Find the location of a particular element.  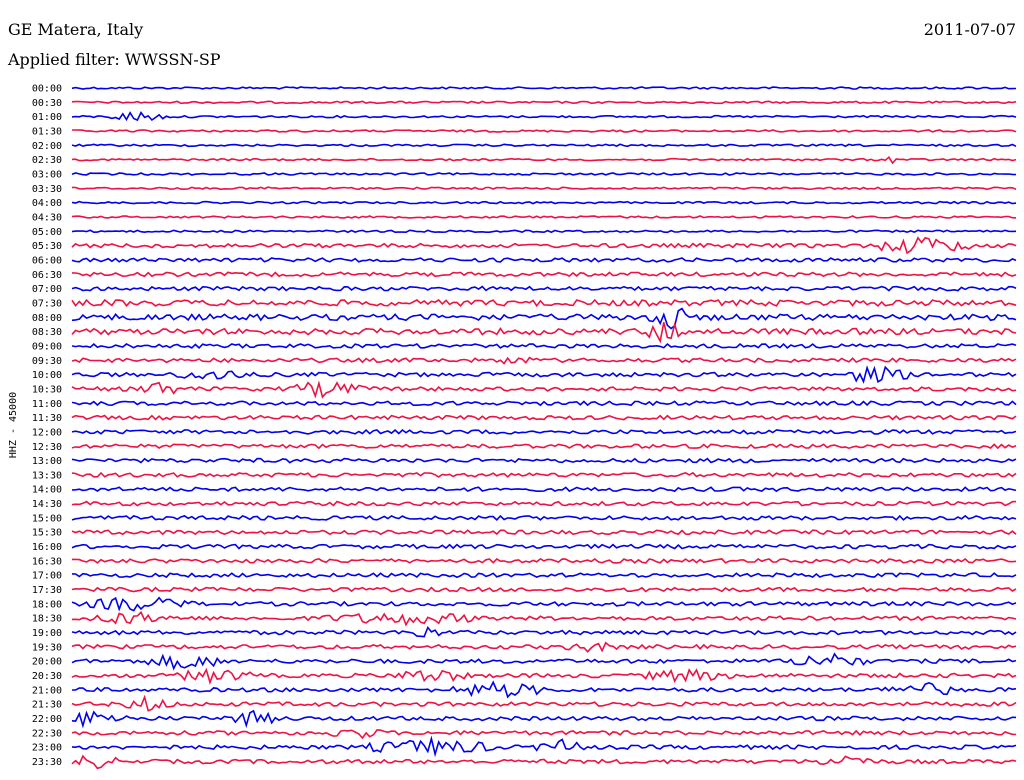

row-time-label: 16:30 is located at coordinates (47, 561).